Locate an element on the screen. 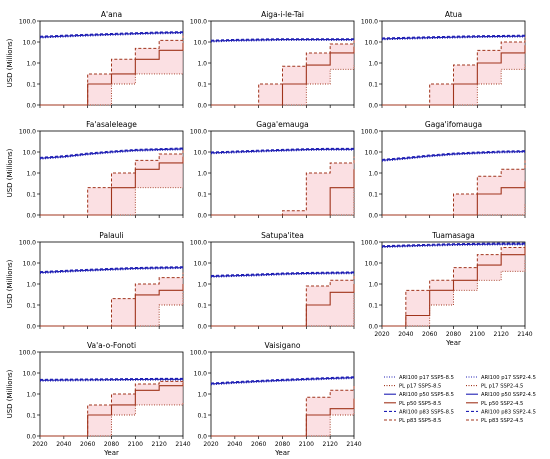  y-tick-label-satupa-itea: 0.1 is located at coordinates (202, 306).